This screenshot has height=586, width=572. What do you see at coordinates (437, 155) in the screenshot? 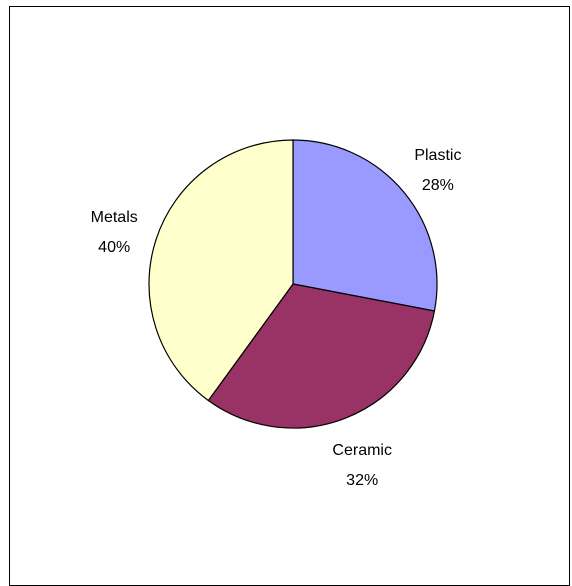
I see `pie-category-label: Plastic` at bounding box center [437, 155].